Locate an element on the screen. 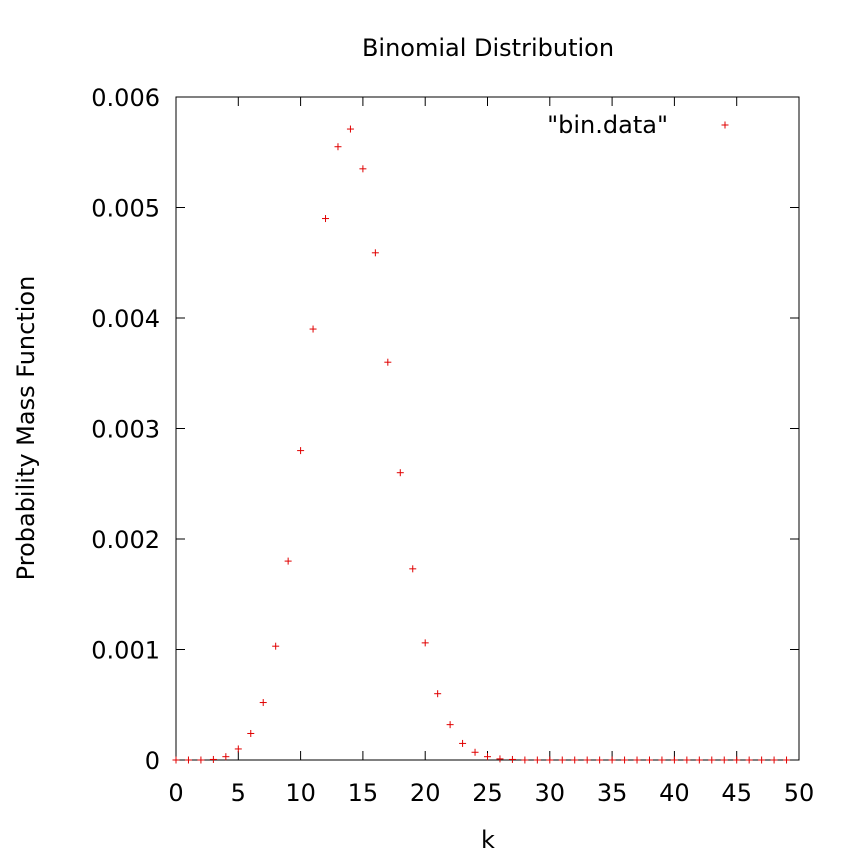 This screenshot has width=850, height=862. x-tick-label: 20 is located at coordinates (425, 793).